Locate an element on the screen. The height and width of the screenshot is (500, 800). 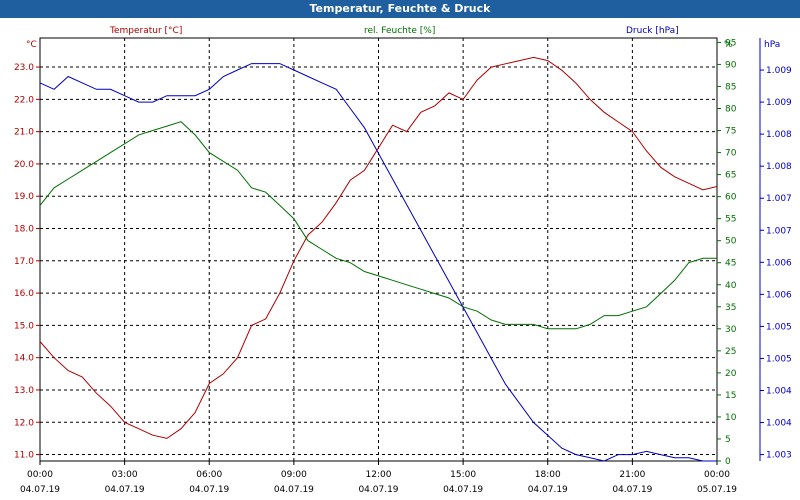
humidity-tick-label: 0 is located at coordinates (728, 462).